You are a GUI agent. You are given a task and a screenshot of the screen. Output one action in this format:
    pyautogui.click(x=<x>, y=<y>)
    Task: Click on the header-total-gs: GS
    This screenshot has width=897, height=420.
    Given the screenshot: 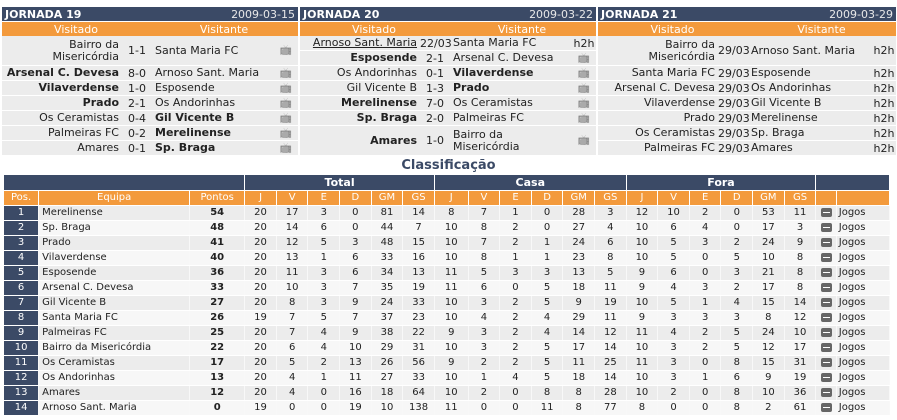 What is the action you would take?
    pyautogui.click(x=418, y=198)
    